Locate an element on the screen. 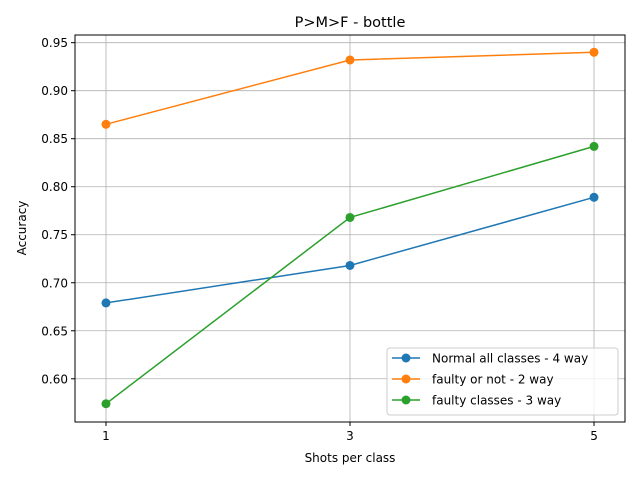  legend-label: Normal all classes - 4 way is located at coordinates (510, 359).